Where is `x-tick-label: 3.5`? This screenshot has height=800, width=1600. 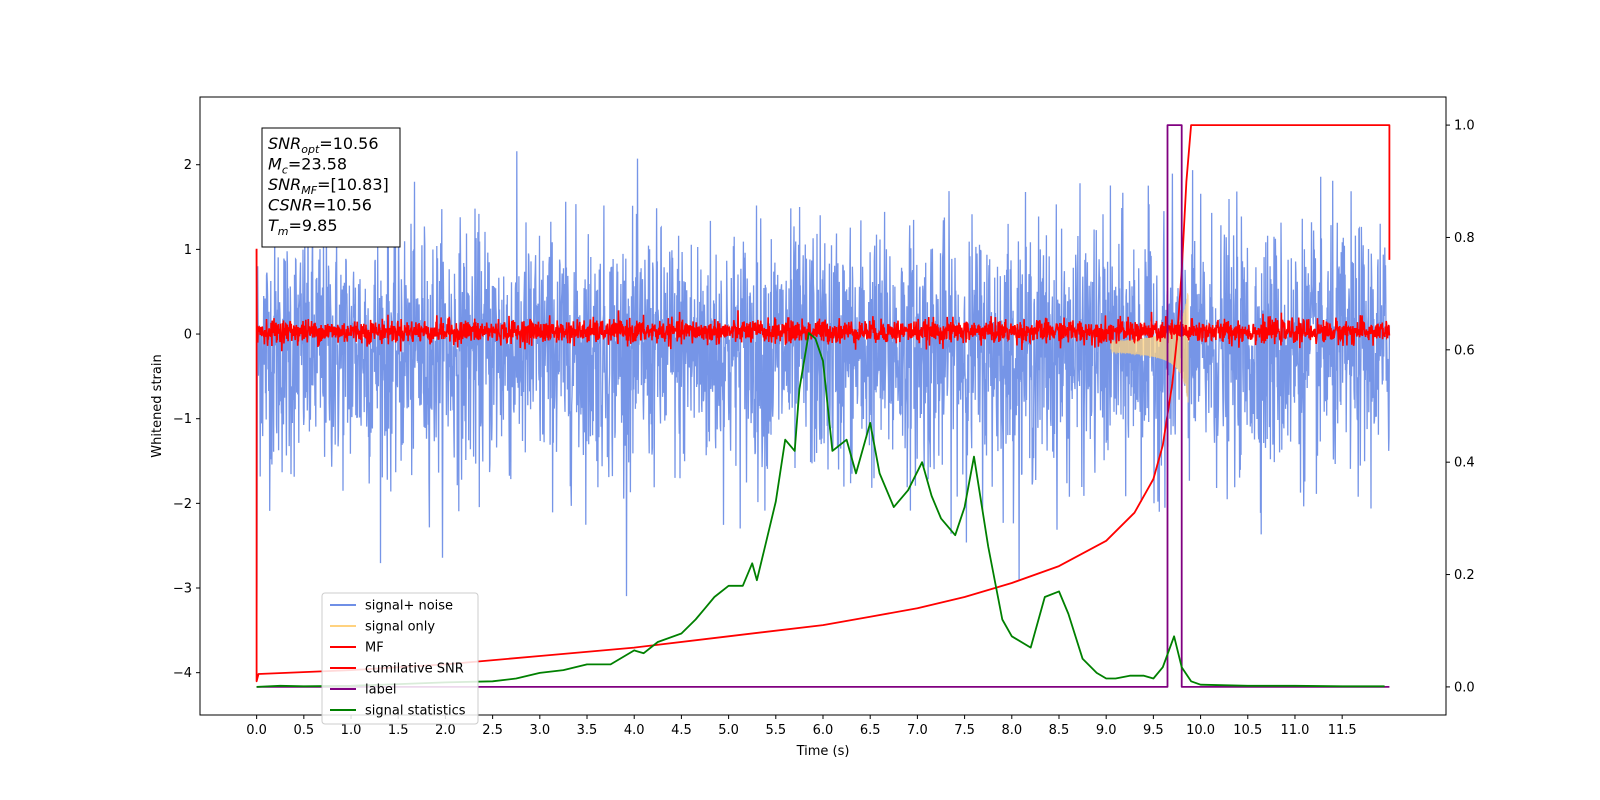 x-tick-label: 3.5 is located at coordinates (587, 730).